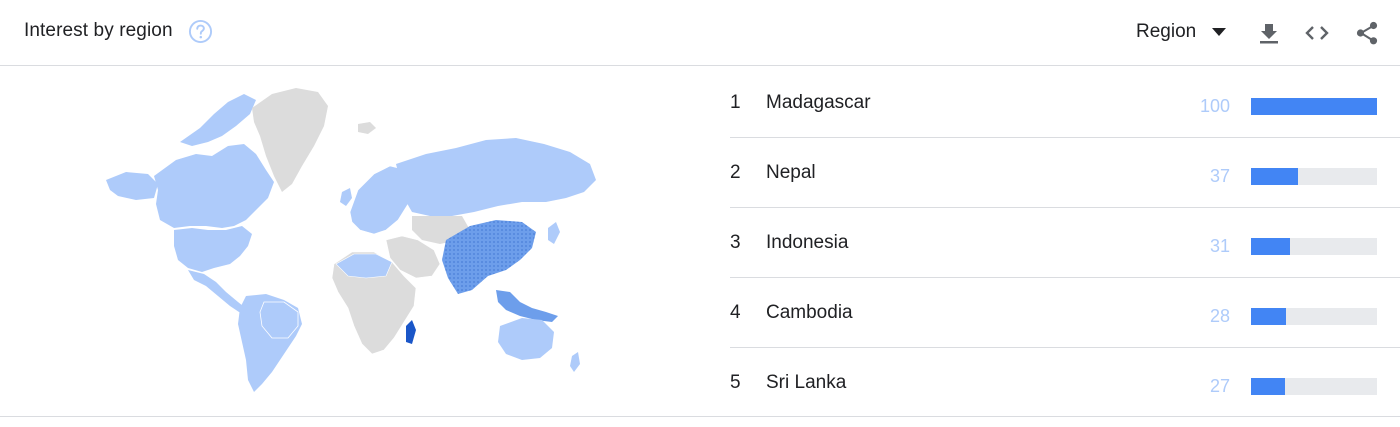 The height and width of the screenshot is (427, 1400). I want to click on card-title: Interest by region, so click(98, 30).